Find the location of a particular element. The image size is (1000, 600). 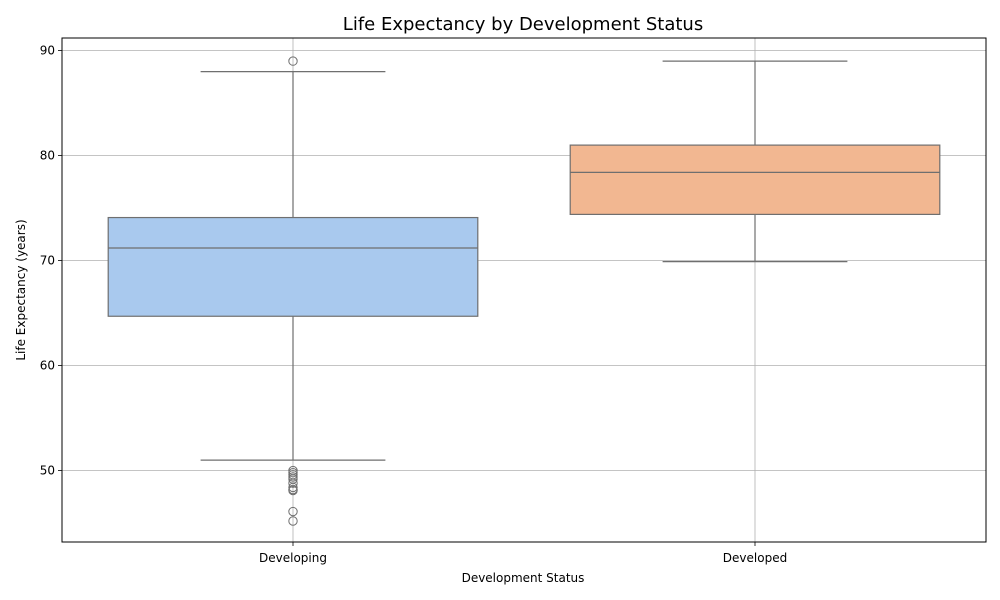

x-axis-label: Development Status is located at coordinates (523, 578).